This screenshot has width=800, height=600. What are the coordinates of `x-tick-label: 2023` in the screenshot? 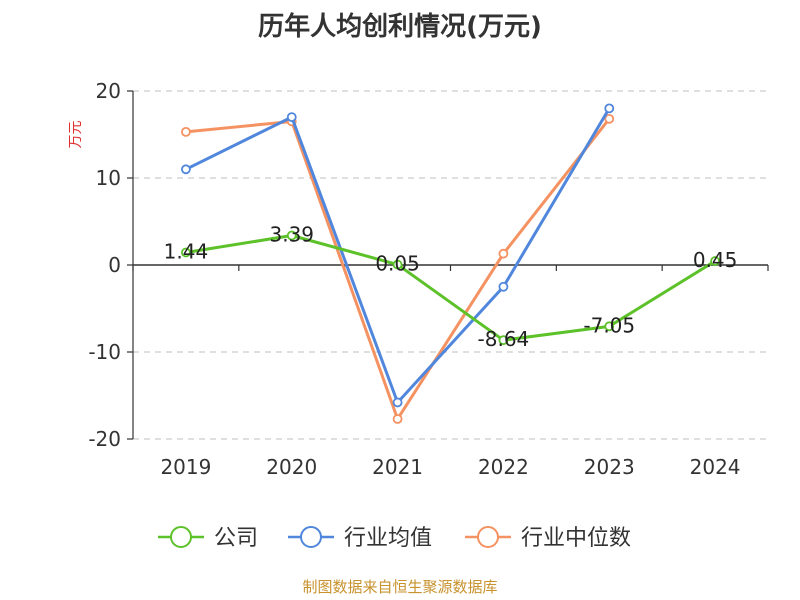 It's located at (609, 467).